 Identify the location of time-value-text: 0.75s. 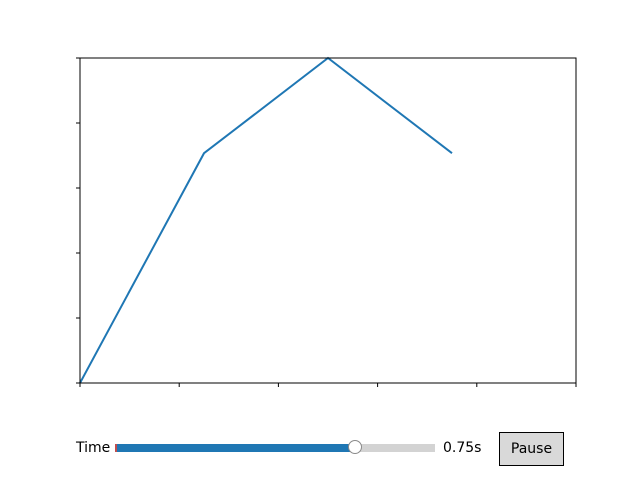
(462, 448).